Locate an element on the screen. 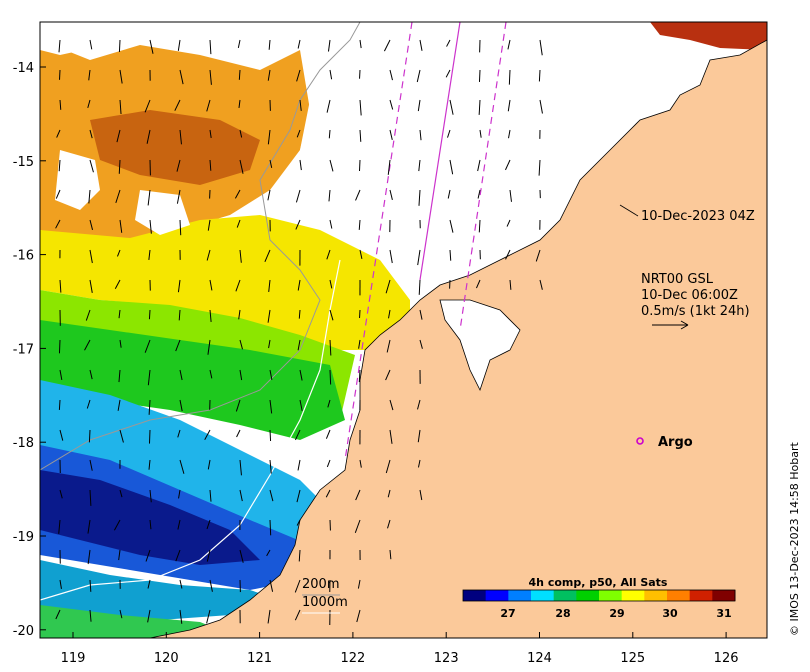 The height and width of the screenshot is (672, 810). longitude-axis: 119 120 121 122 123 124 125 126 is located at coordinates (400, 649).